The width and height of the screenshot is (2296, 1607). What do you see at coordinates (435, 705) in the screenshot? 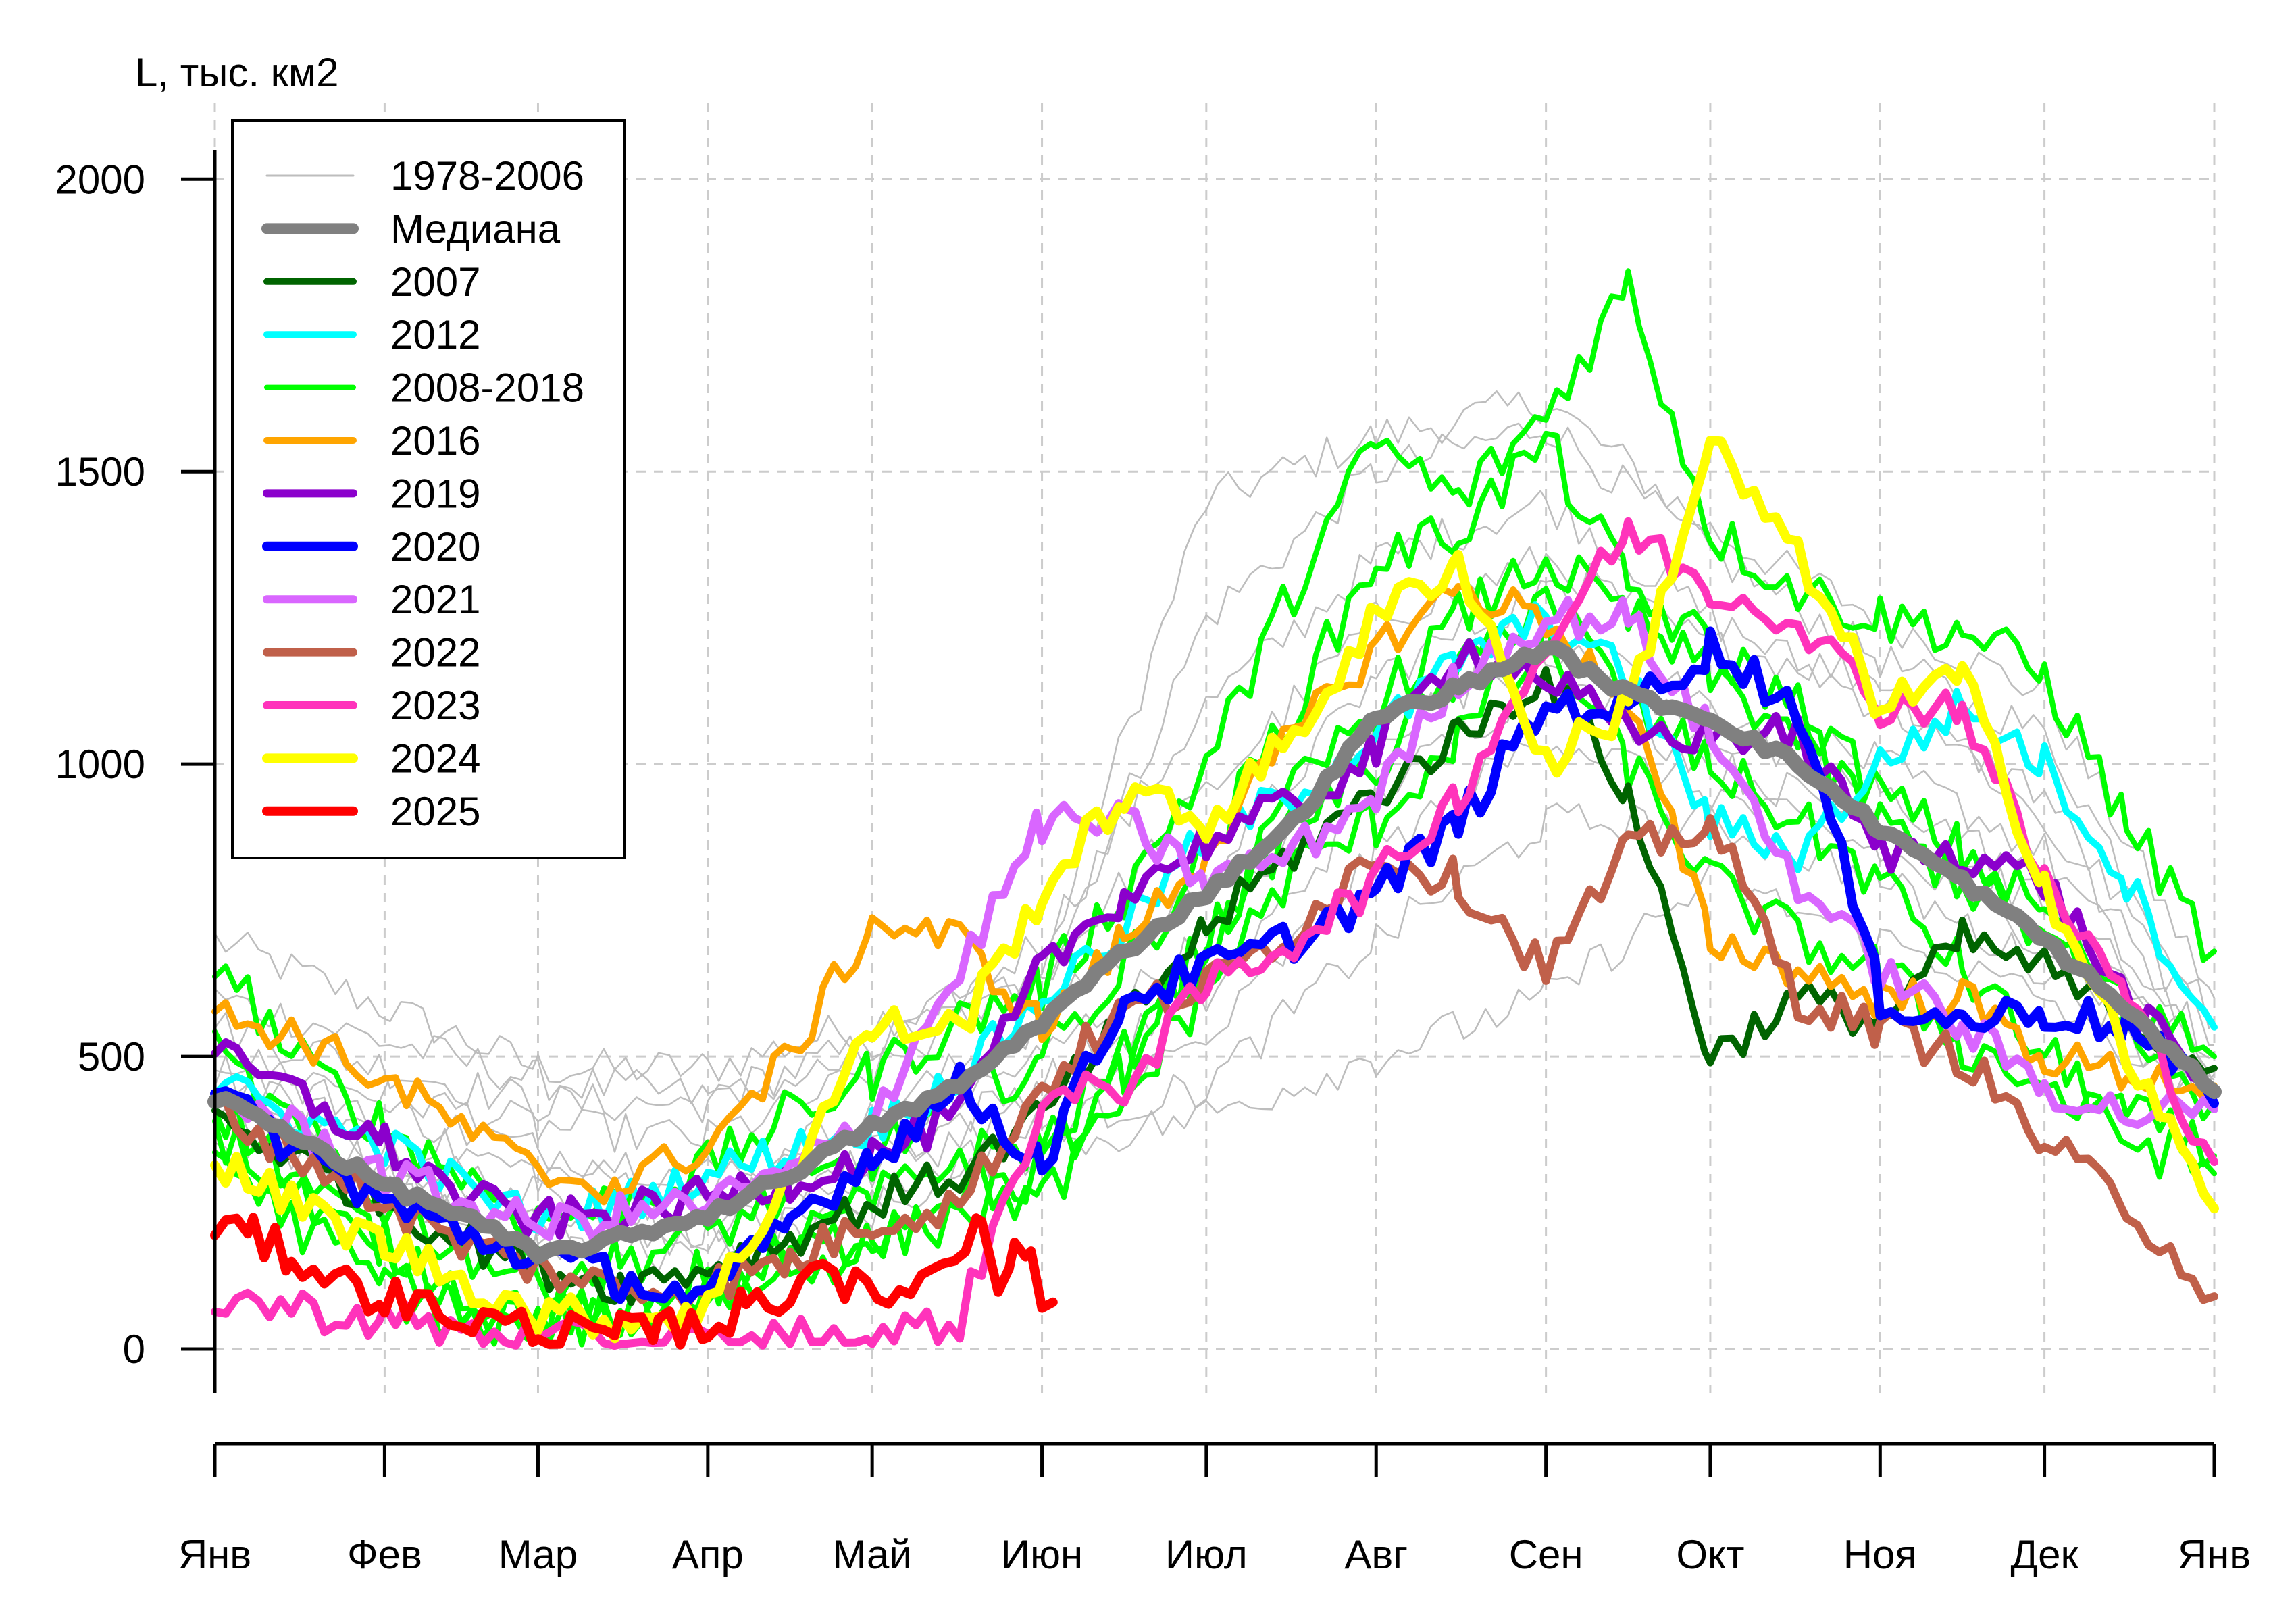
I see `legend-label-2023: 2023` at bounding box center [435, 705].